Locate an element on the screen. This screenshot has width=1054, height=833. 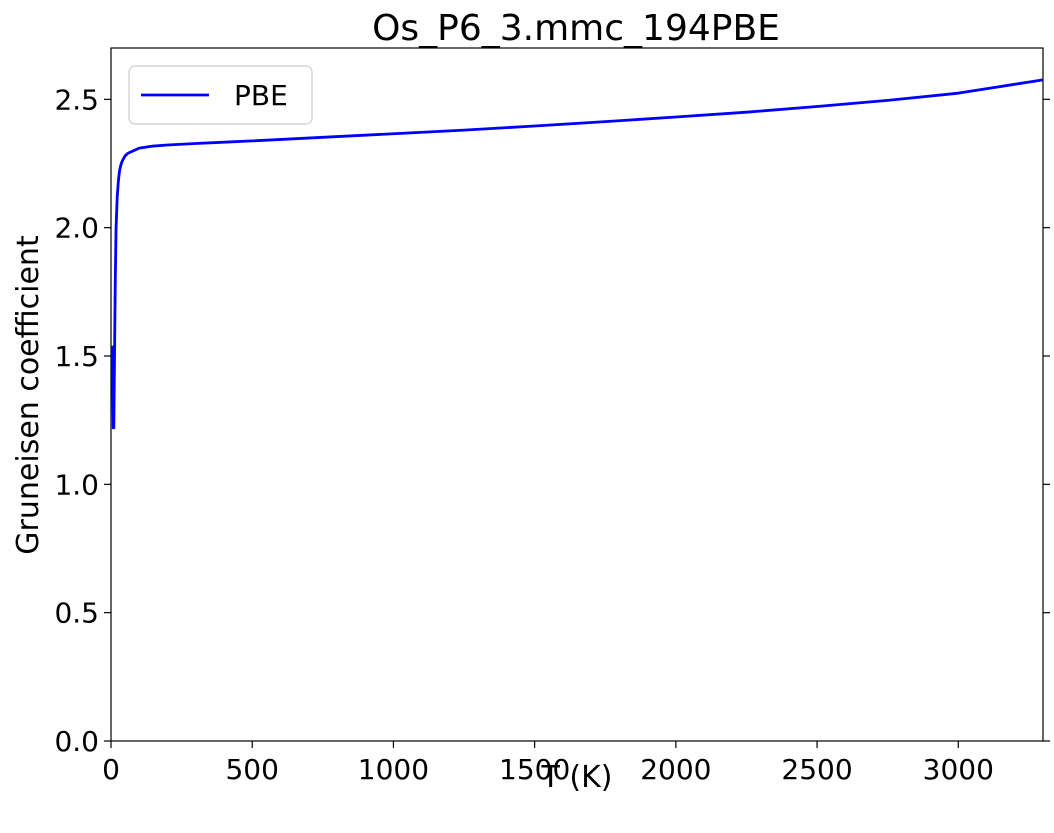
x-tick-label: 3000 is located at coordinates (958, 769).